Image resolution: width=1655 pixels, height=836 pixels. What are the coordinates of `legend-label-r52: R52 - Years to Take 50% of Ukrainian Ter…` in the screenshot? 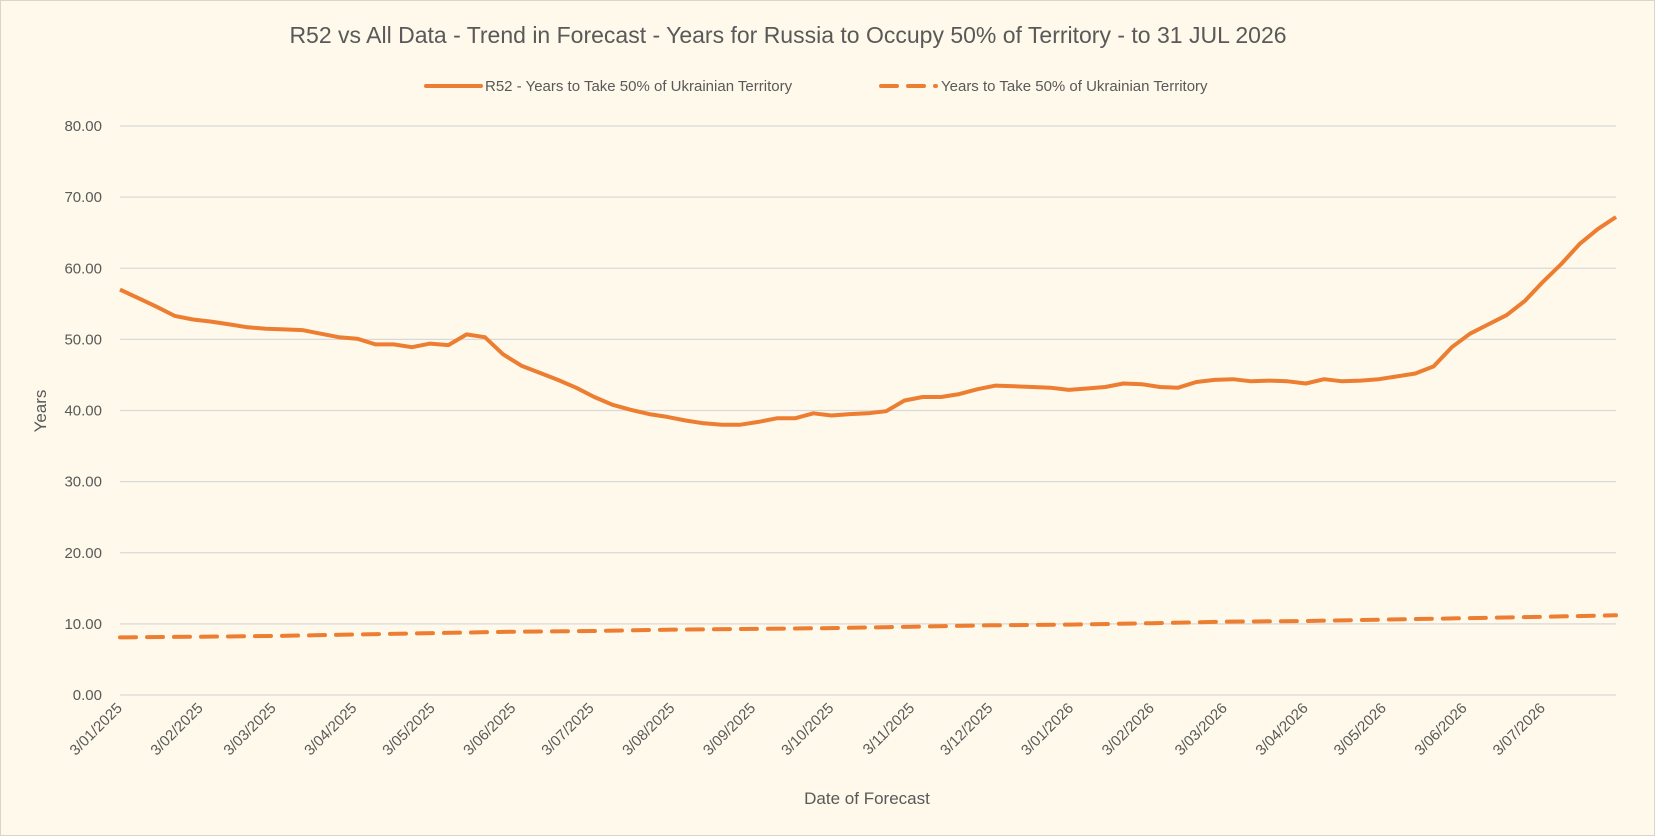 It's located at (639, 86).